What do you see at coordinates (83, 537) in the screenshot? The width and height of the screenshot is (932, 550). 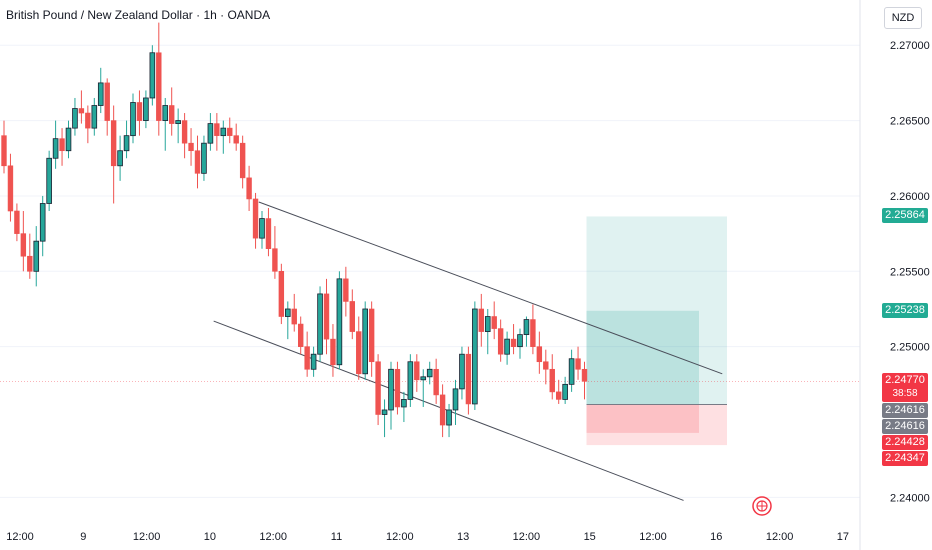 I see `time-tick-label: 9` at bounding box center [83, 537].